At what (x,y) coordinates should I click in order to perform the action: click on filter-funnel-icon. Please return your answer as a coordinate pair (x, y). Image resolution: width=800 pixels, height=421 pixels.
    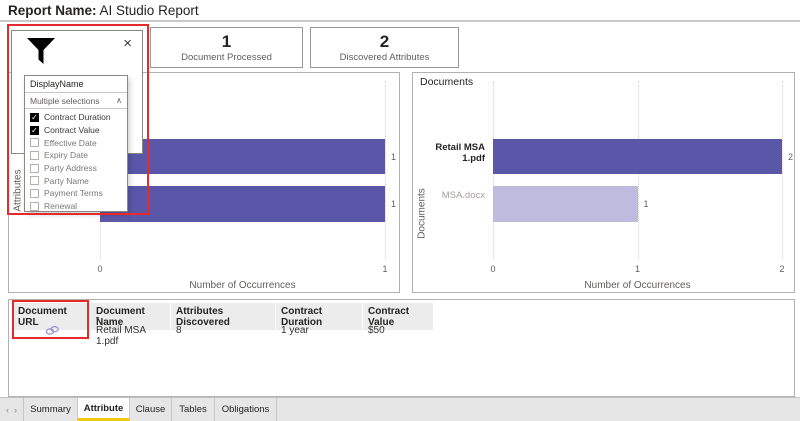
    Looking at the image, I should click on (41, 51).